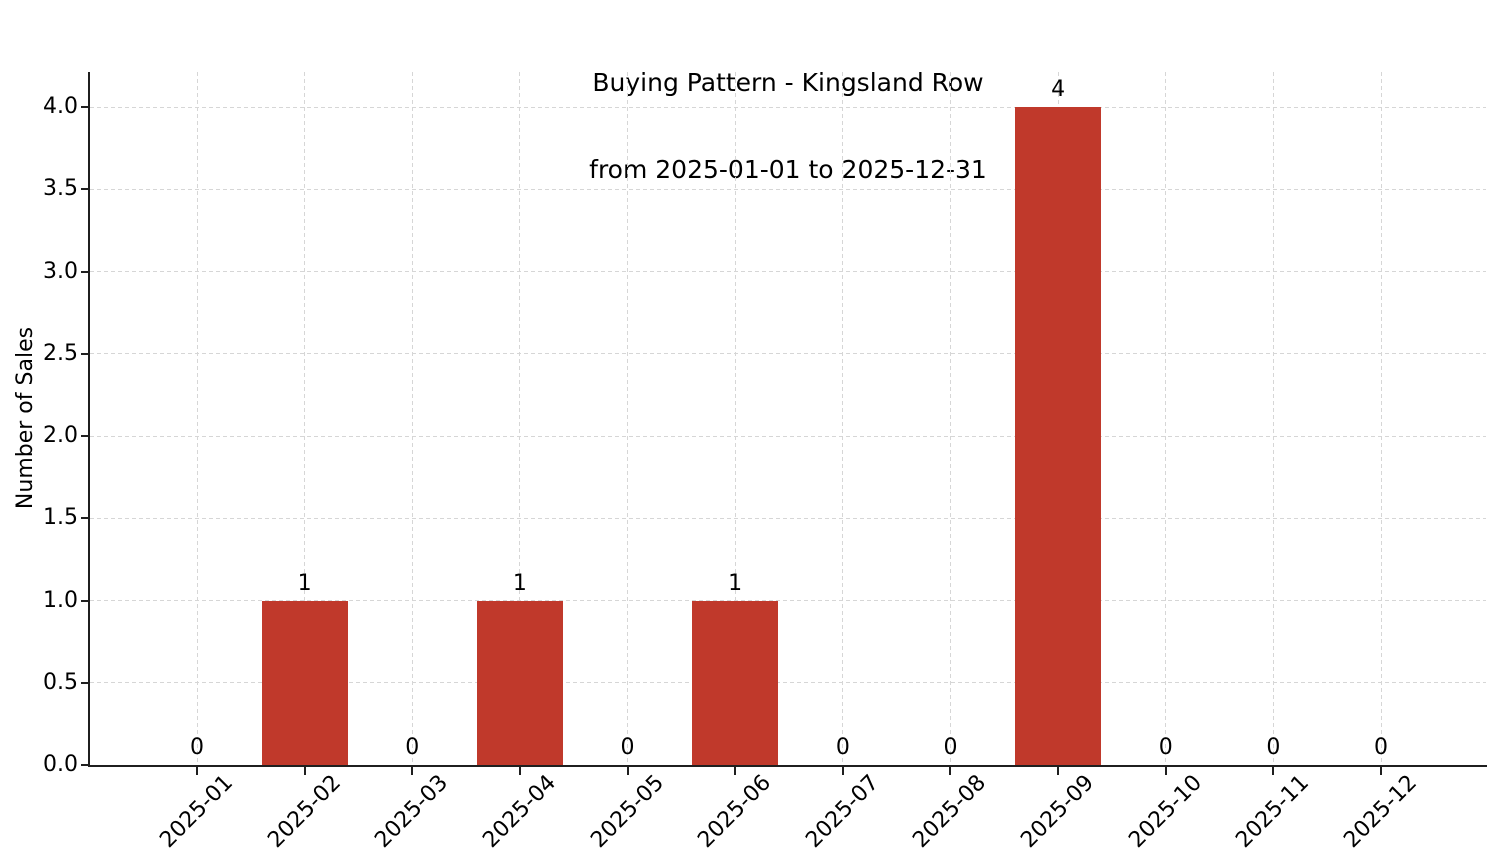 The height and width of the screenshot is (863, 1501). I want to click on y-tick-label: 0.5, so click(60, 682).